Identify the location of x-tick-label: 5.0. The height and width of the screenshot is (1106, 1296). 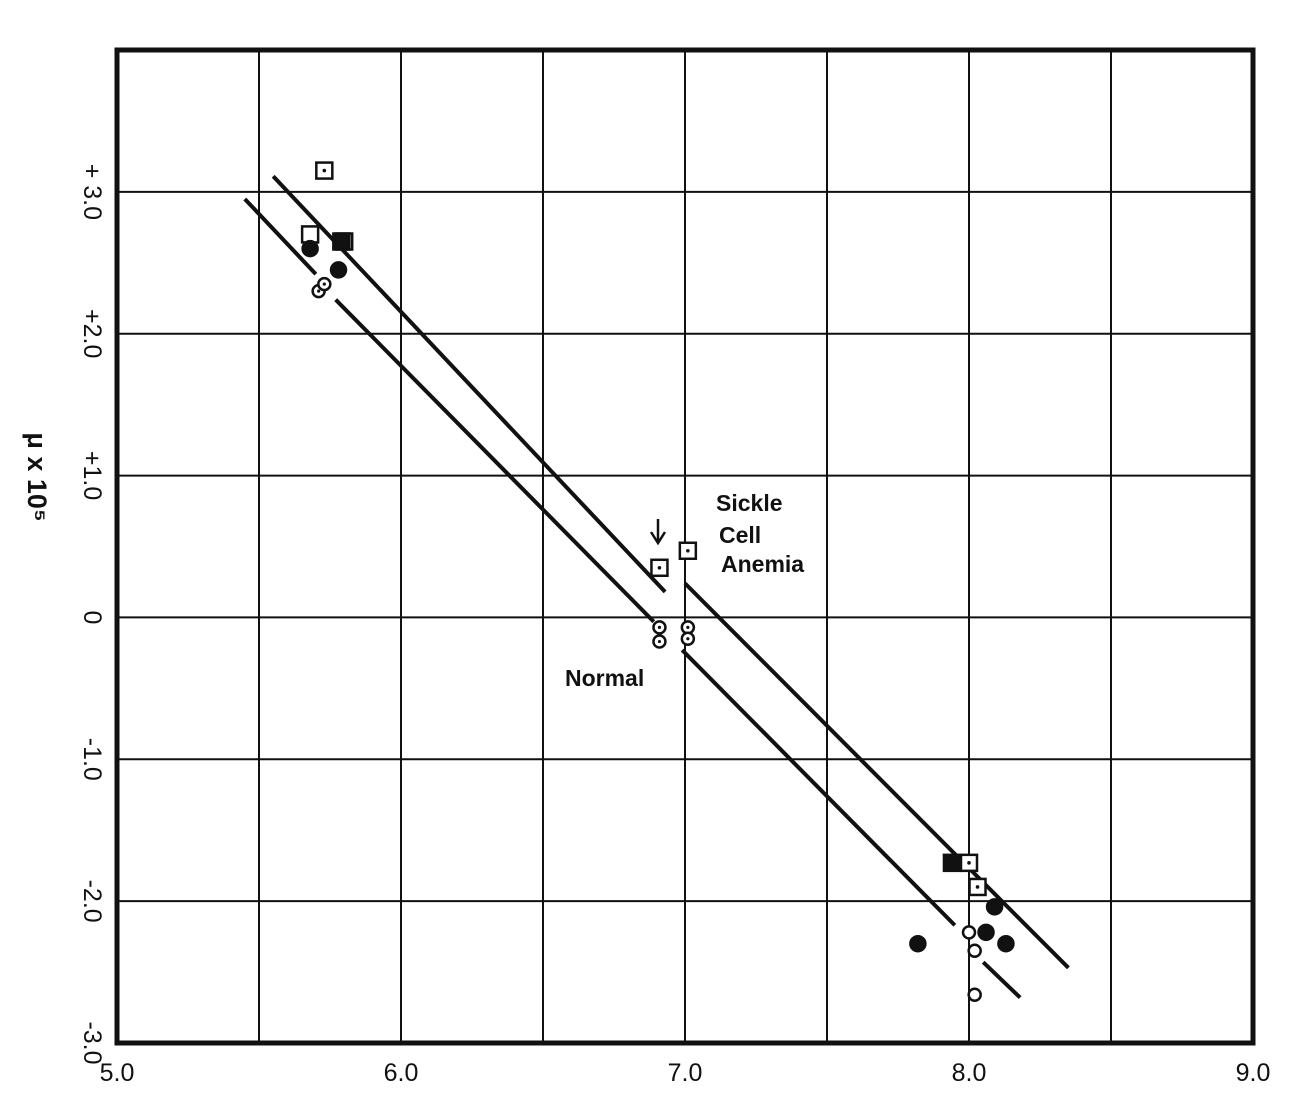
(117, 1073).